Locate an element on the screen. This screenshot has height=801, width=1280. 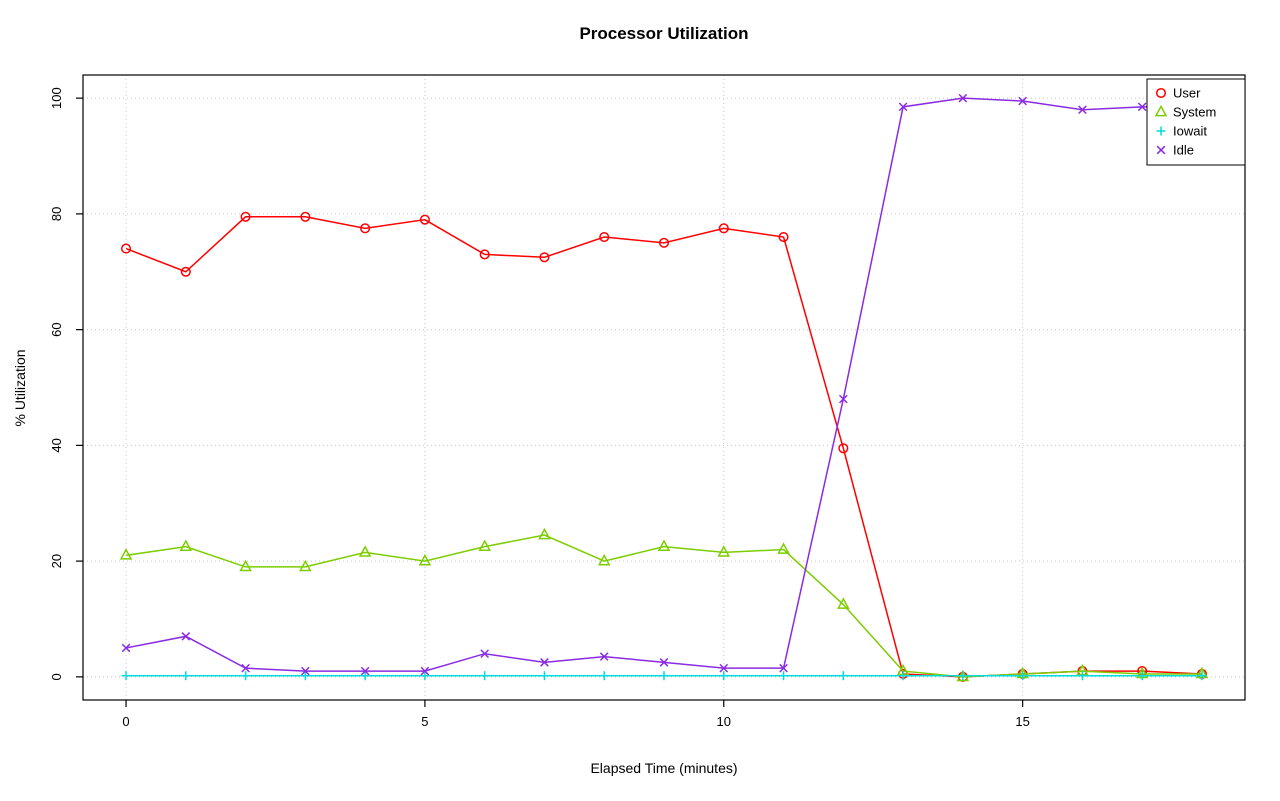
legend-item-iowait: Iowait is located at coordinates (1181, 131).